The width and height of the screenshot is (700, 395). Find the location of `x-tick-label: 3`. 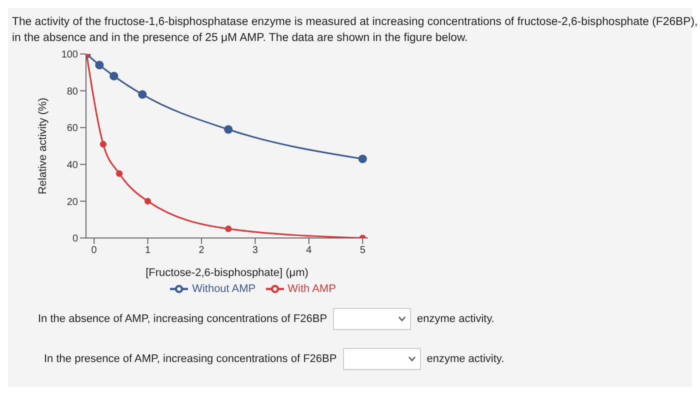

x-tick-label: 3 is located at coordinates (255, 250).